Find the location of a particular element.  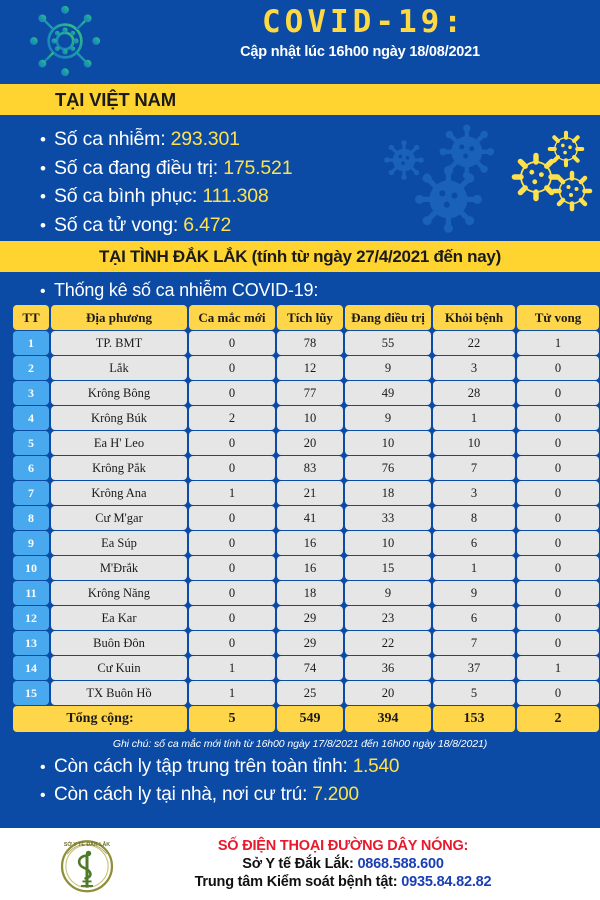

quarantine-line: • Còn cách ly tại nhà, nơi cư trú: 7.200 is located at coordinates (320, 795).